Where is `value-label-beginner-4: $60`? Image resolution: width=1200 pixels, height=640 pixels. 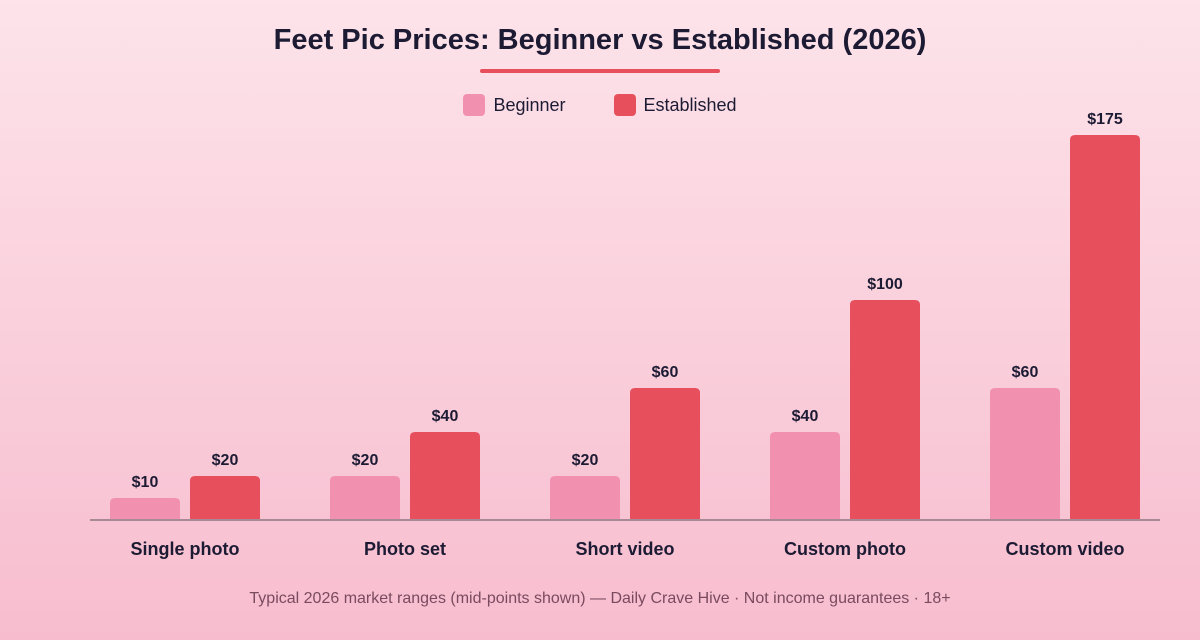 value-label-beginner-4: $60 is located at coordinates (1025, 372).